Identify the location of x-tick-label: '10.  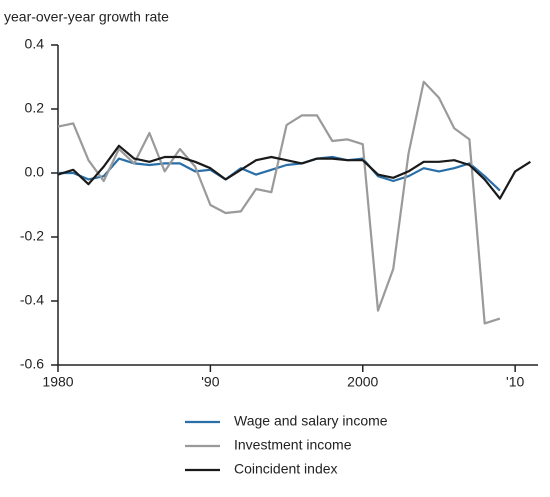
(515, 382).